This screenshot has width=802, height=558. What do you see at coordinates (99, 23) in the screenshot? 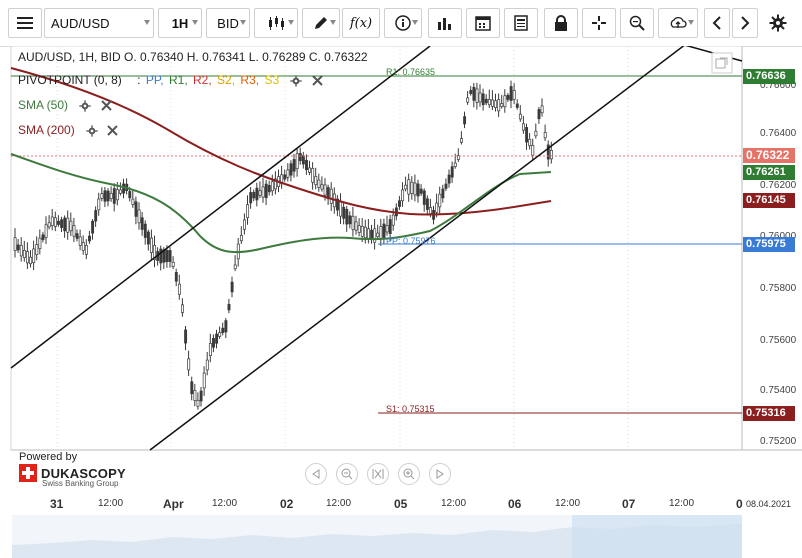
I see `symbol-select: AUD/USD` at bounding box center [99, 23].